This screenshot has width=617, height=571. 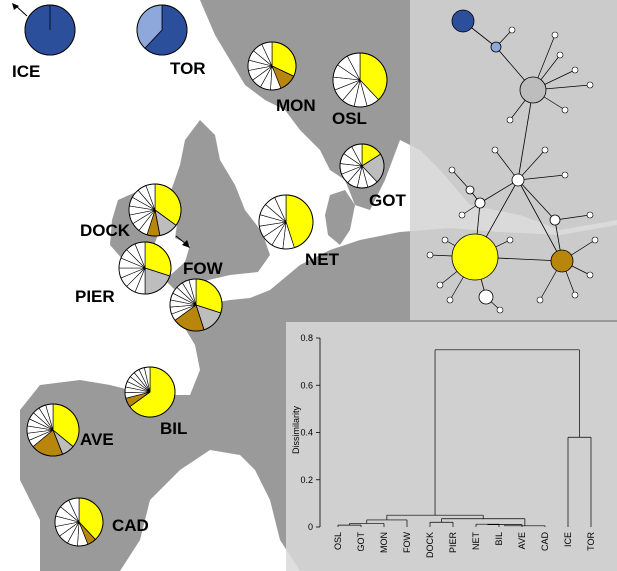 What do you see at coordinates (203, 268) in the screenshot?
I see `label-fow: FOW` at bounding box center [203, 268].